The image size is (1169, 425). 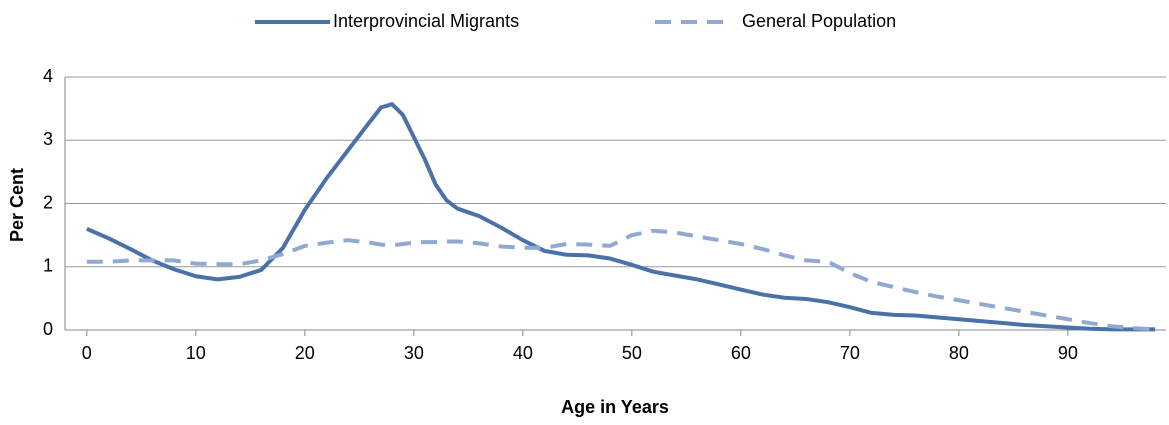 What do you see at coordinates (523, 353) in the screenshot?
I see `x-tick-label: 40` at bounding box center [523, 353].